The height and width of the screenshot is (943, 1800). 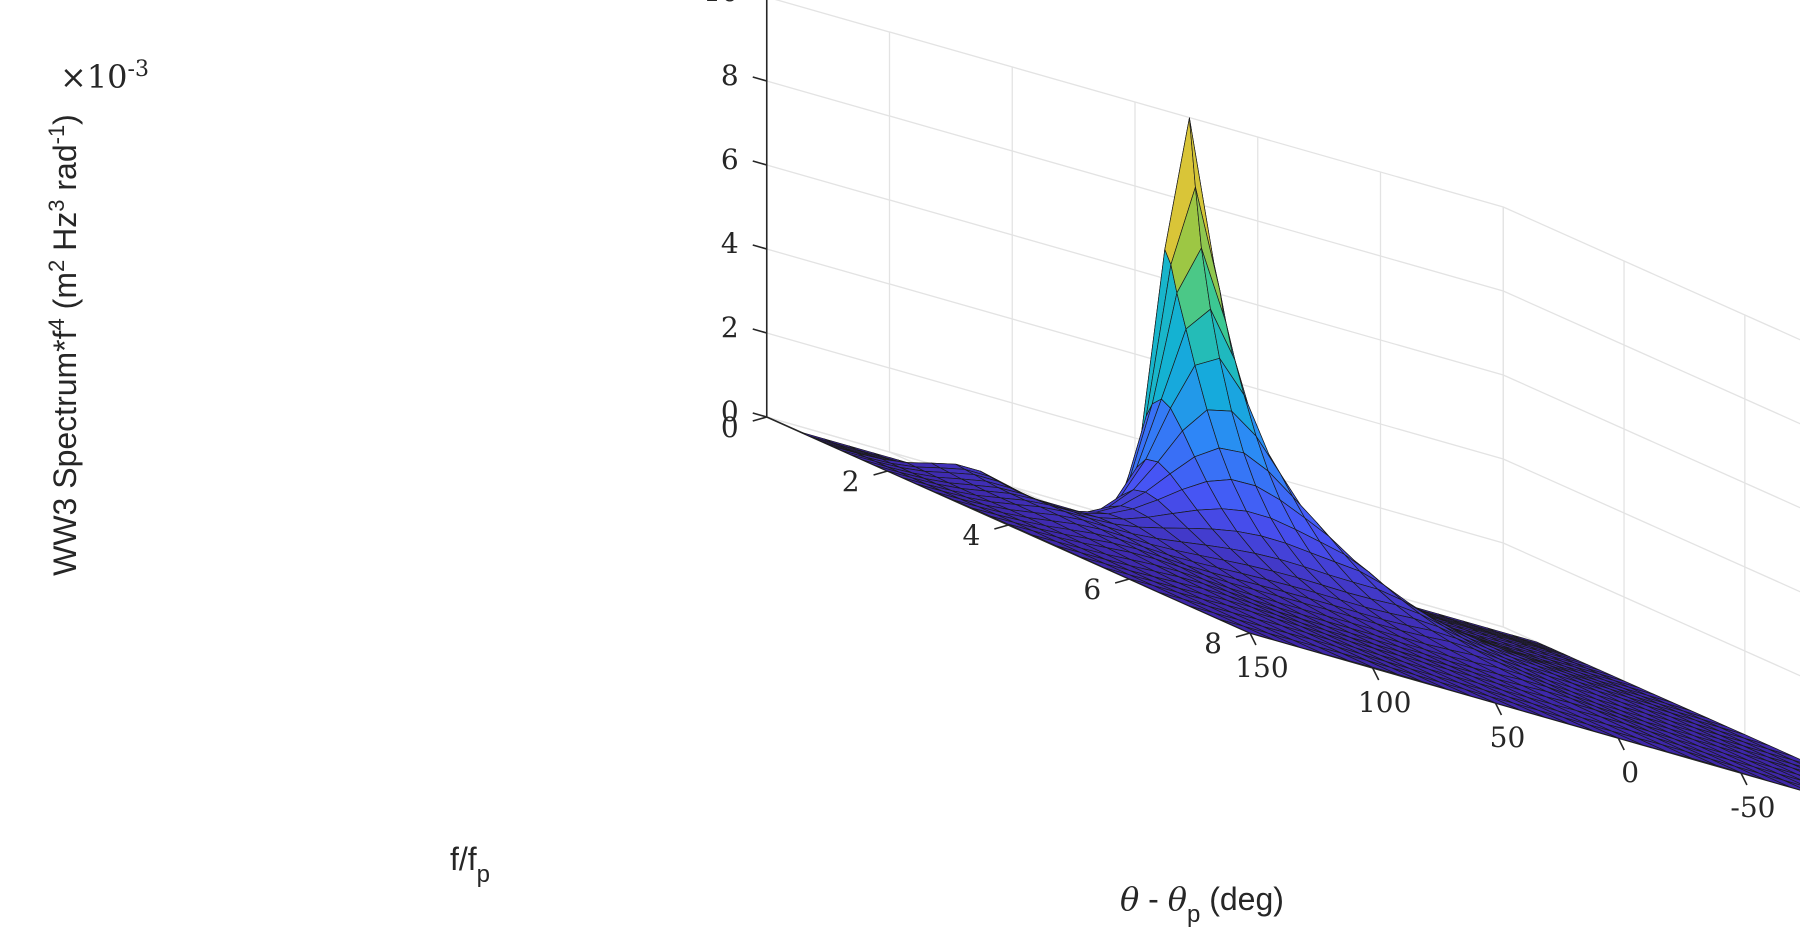 What do you see at coordinates (730, 75) in the screenshot?
I see `z-tick-label: 8` at bounding box center [730, 75].